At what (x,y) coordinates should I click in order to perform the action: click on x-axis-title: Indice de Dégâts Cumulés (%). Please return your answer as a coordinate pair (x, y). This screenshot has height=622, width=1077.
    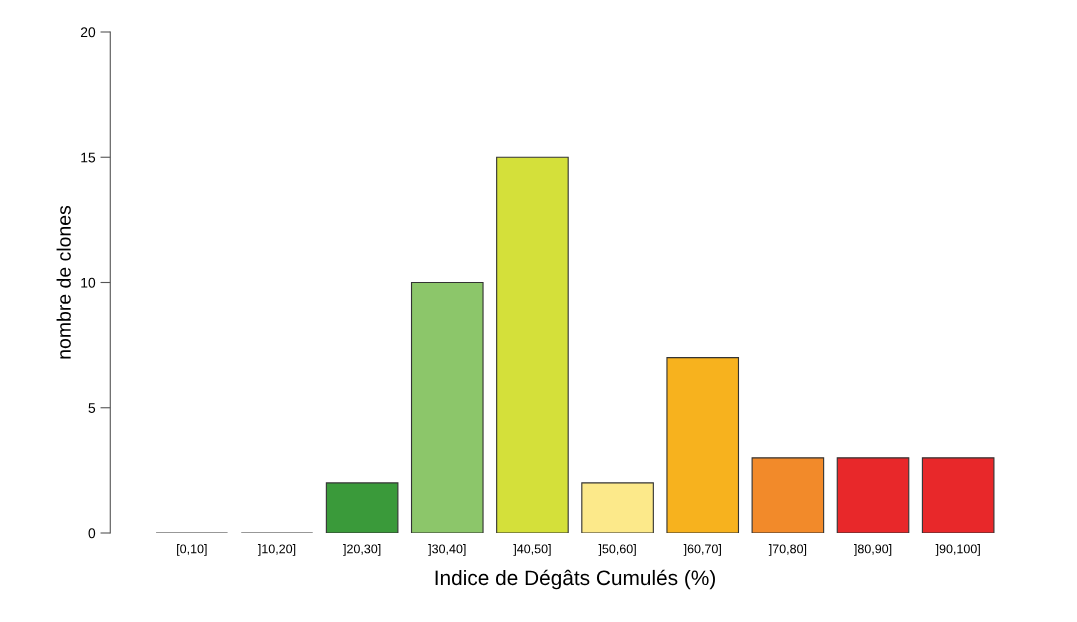
    Looking at the image, I should click on (575, 579).